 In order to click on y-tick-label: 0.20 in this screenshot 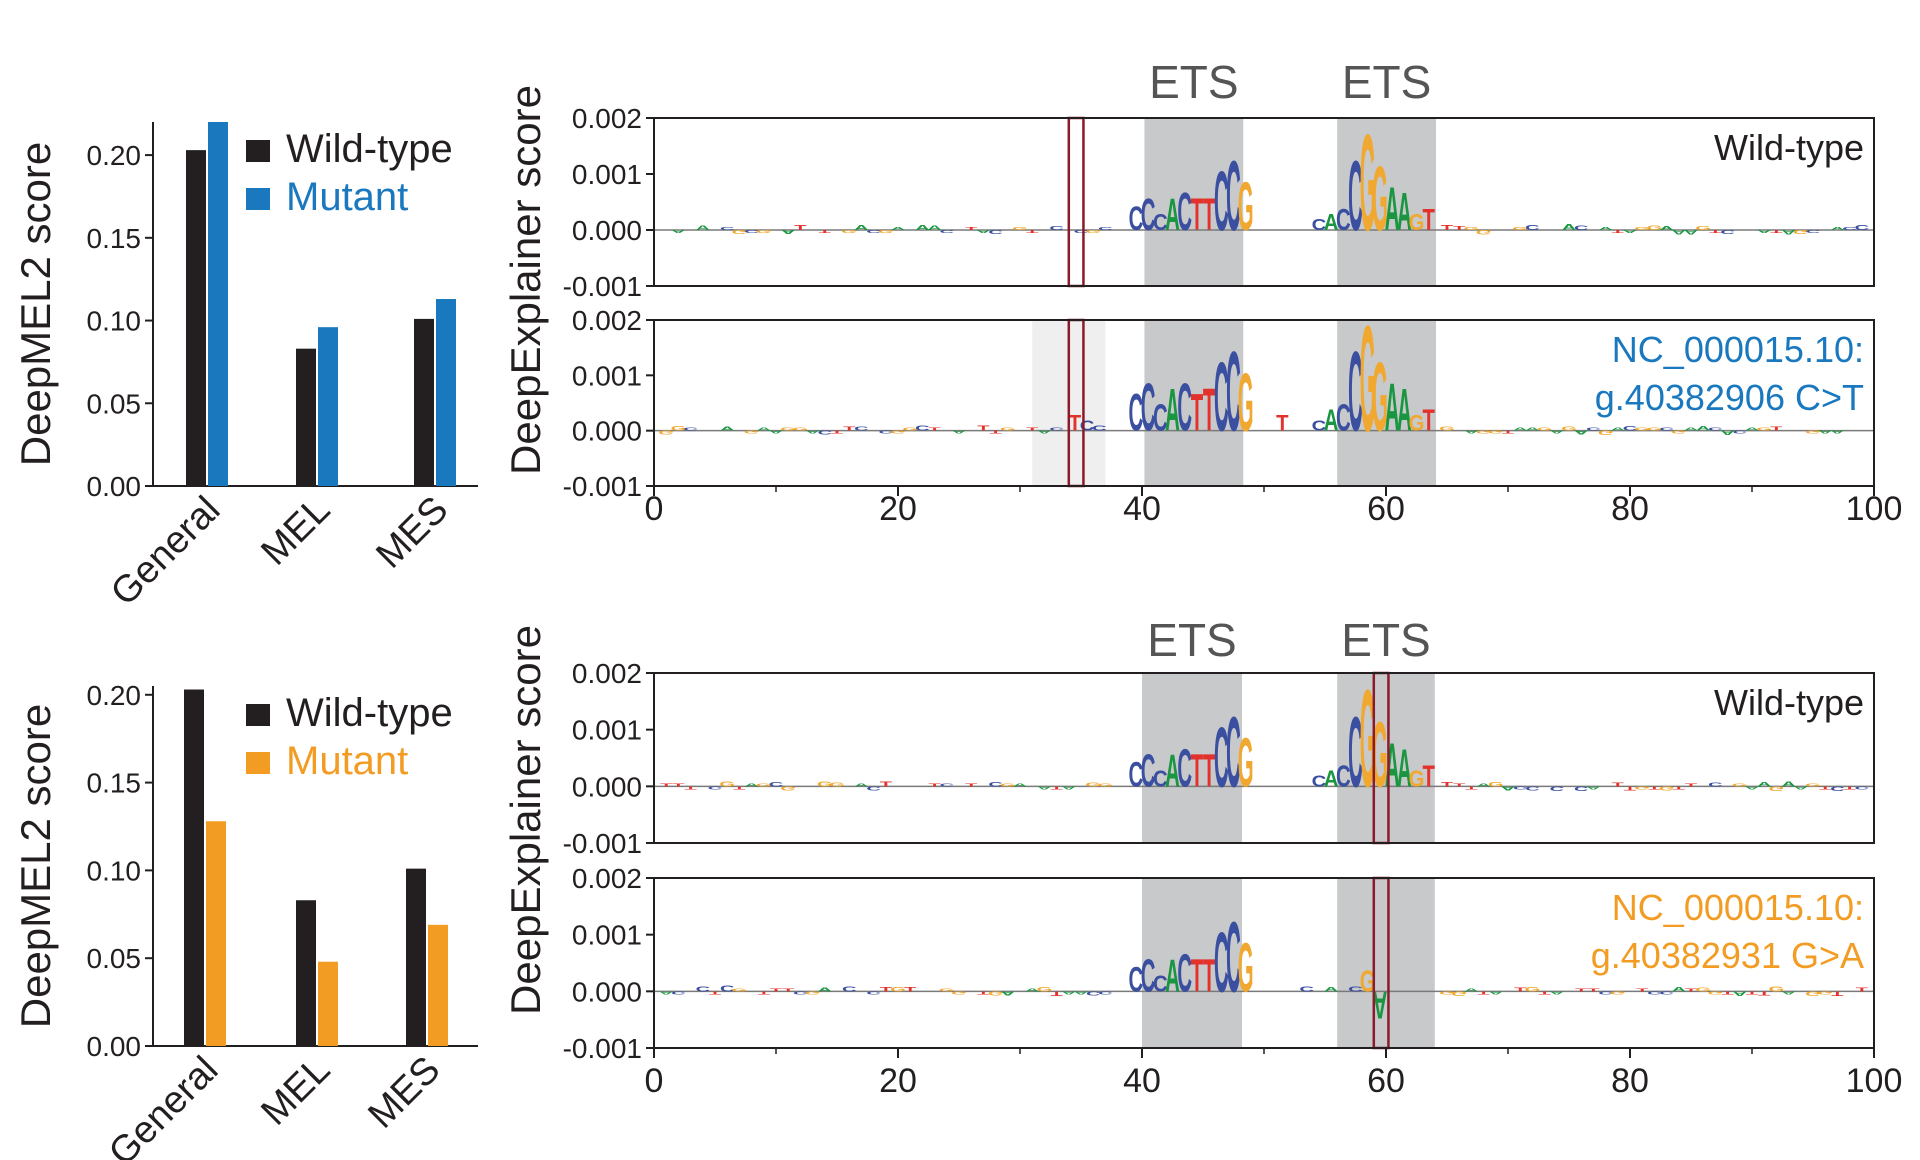, I will do `click(114, 155)`.